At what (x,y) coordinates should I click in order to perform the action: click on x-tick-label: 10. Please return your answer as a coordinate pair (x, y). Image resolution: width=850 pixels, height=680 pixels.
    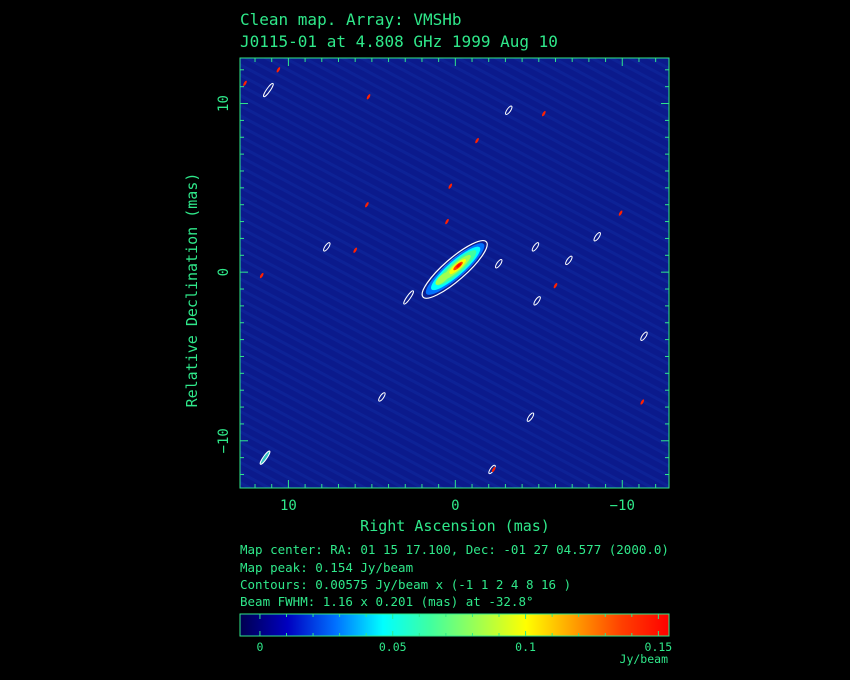
    Looking at the image, I should click on (288, 506).